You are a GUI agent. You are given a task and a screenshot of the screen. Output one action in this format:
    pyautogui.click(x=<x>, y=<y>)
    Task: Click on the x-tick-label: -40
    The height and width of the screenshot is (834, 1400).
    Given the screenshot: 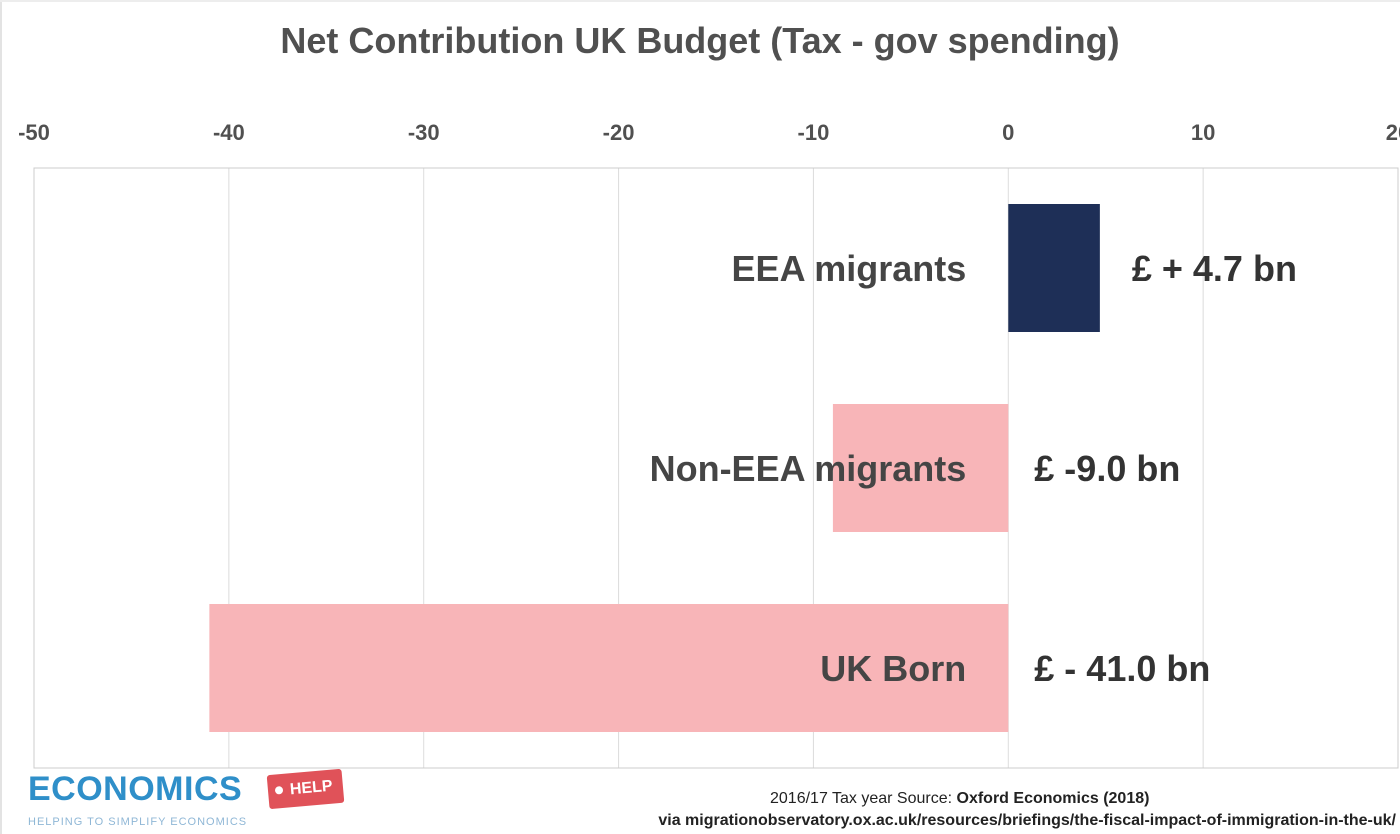 What is the action you would take?
    pyautogui.click(x=229, y=132)
    